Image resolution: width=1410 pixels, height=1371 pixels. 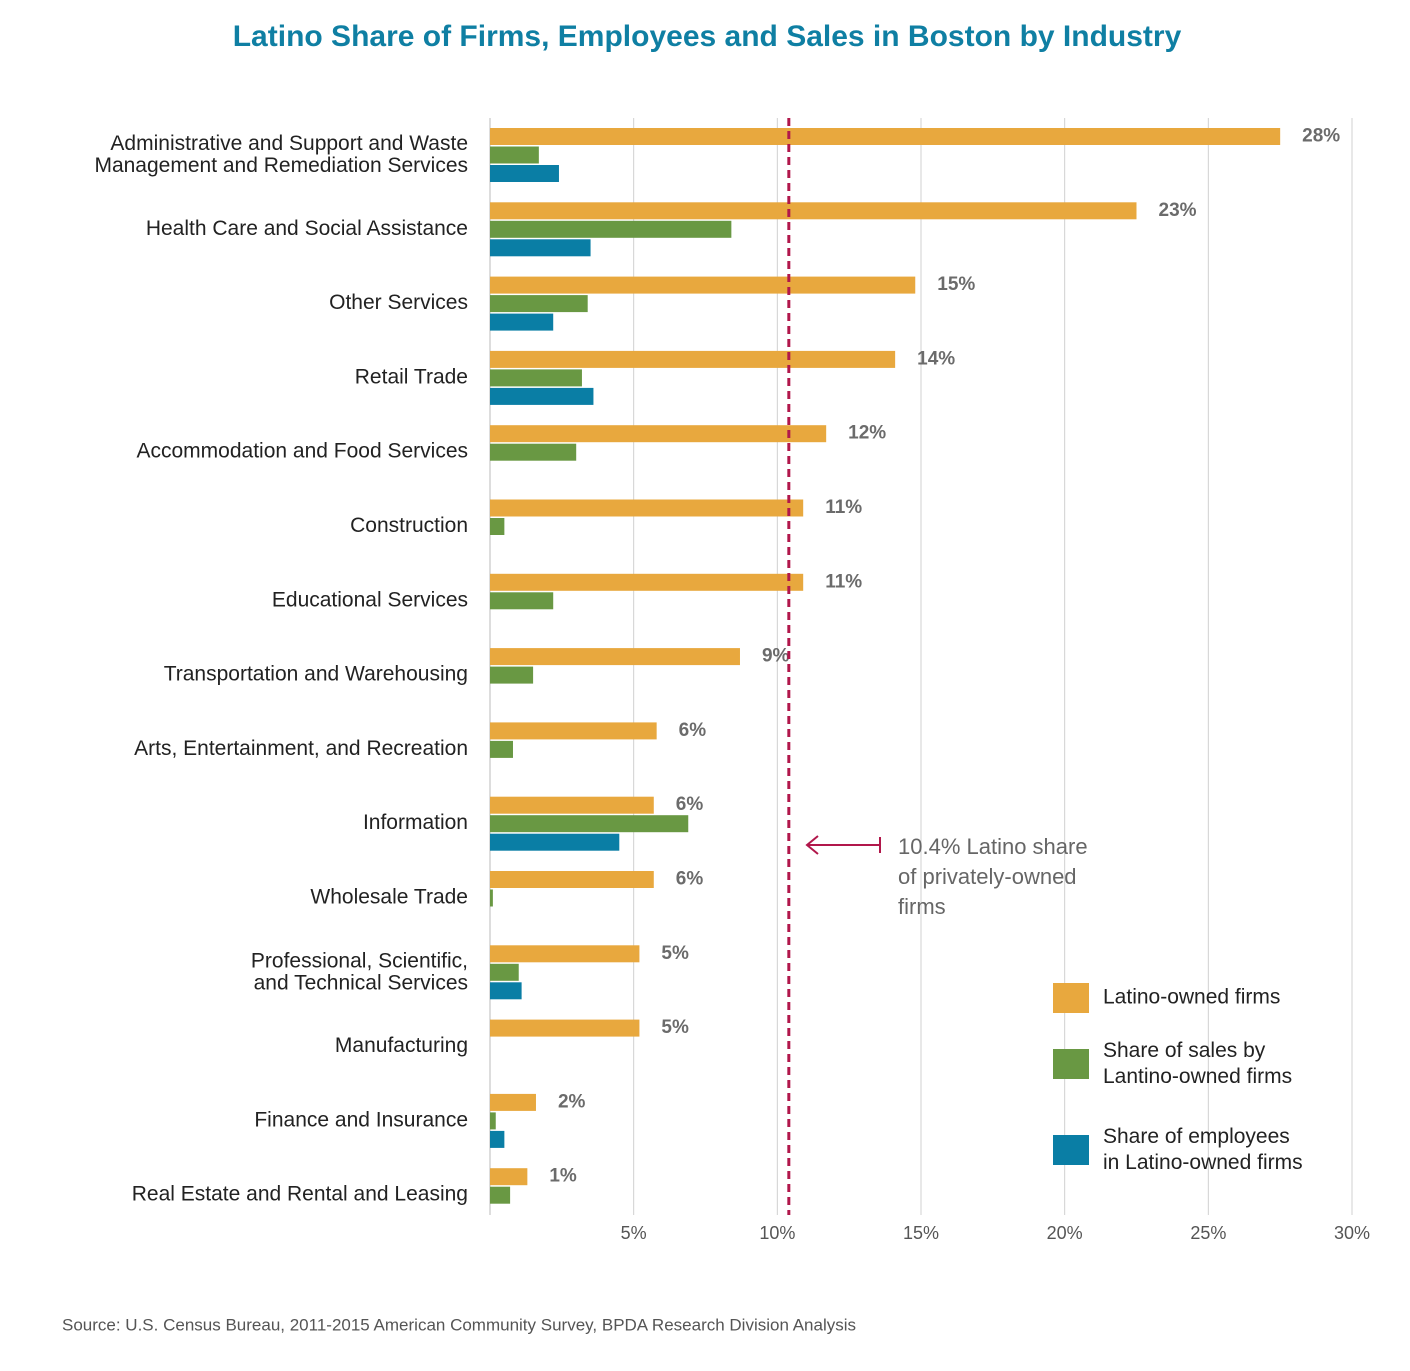 I want to click on annotation: of privately-owned, so click(x=987, y=876).